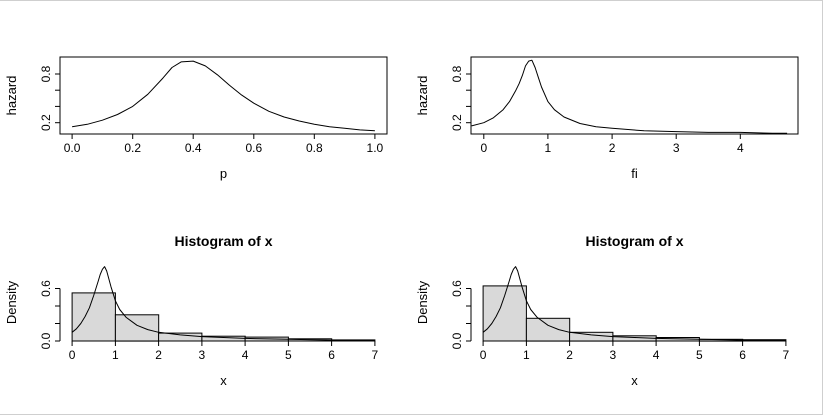 This screenshot has height=415, width=823. Describe the element at coordinates (72, 148) in the screenshot. I see `x-tick-label: 0.0` at that location.